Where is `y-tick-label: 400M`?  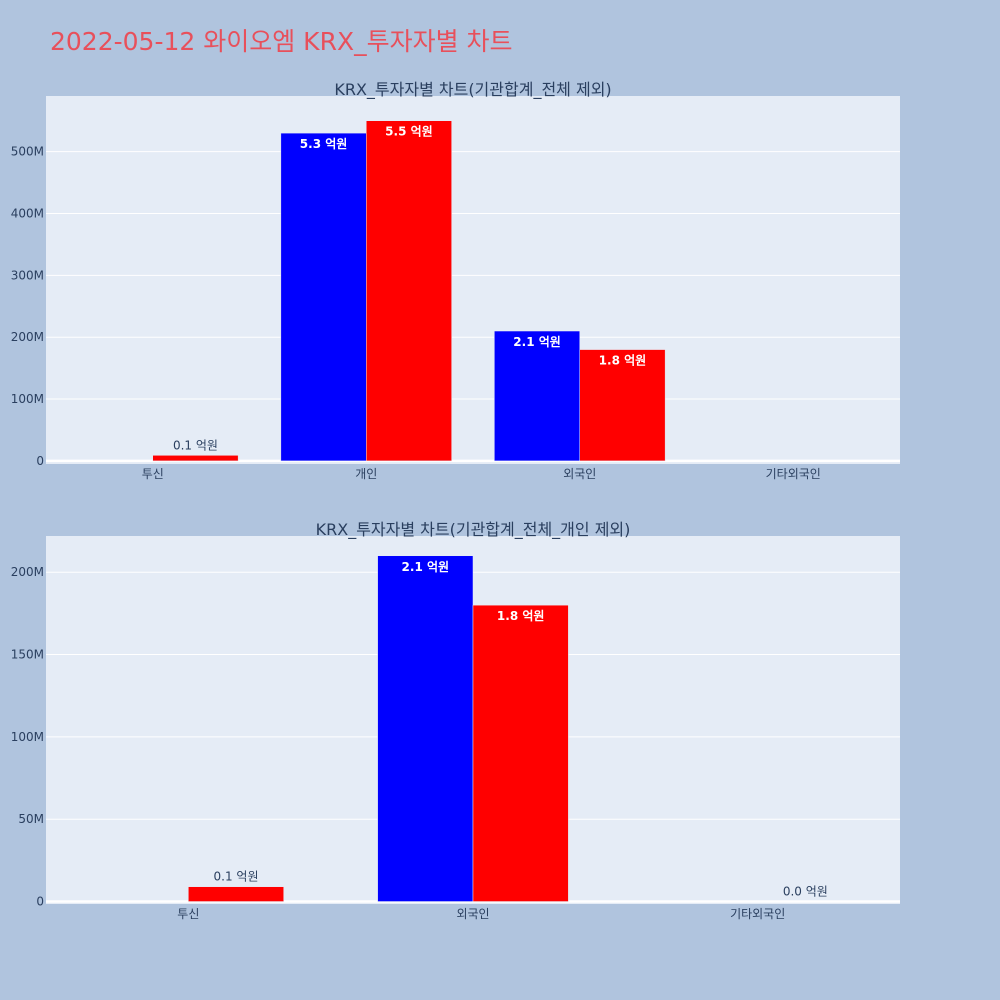
y-tick-label: 400M is located at coordinates (27, 214).